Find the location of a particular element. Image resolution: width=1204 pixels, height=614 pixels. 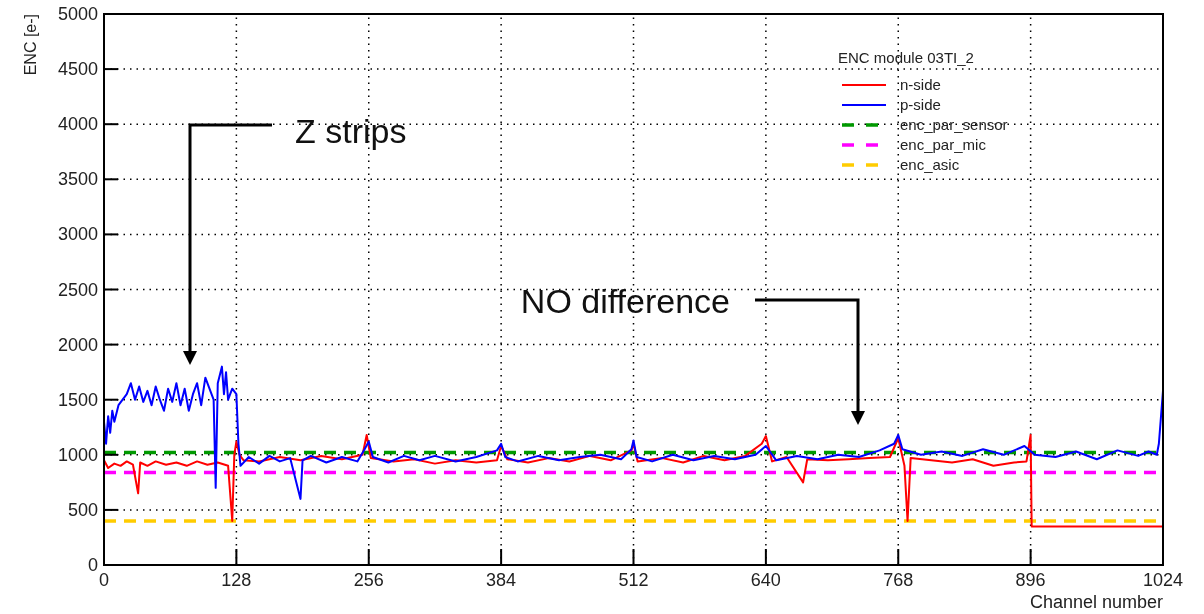

annotation: NO difference is located at coordinates (625, 301).